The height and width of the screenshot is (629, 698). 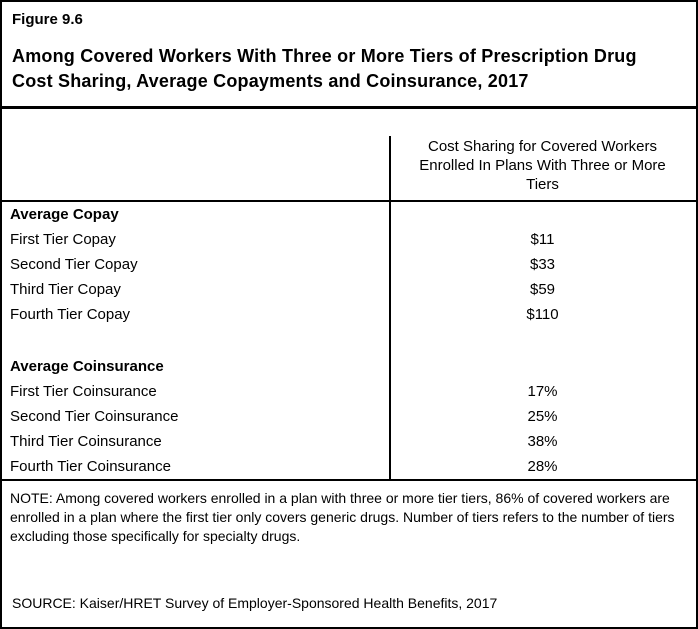 What do you see at coordinates (542, 264) in the screenshot?
I see `row-value: $33` at bounding box center [542, 264].